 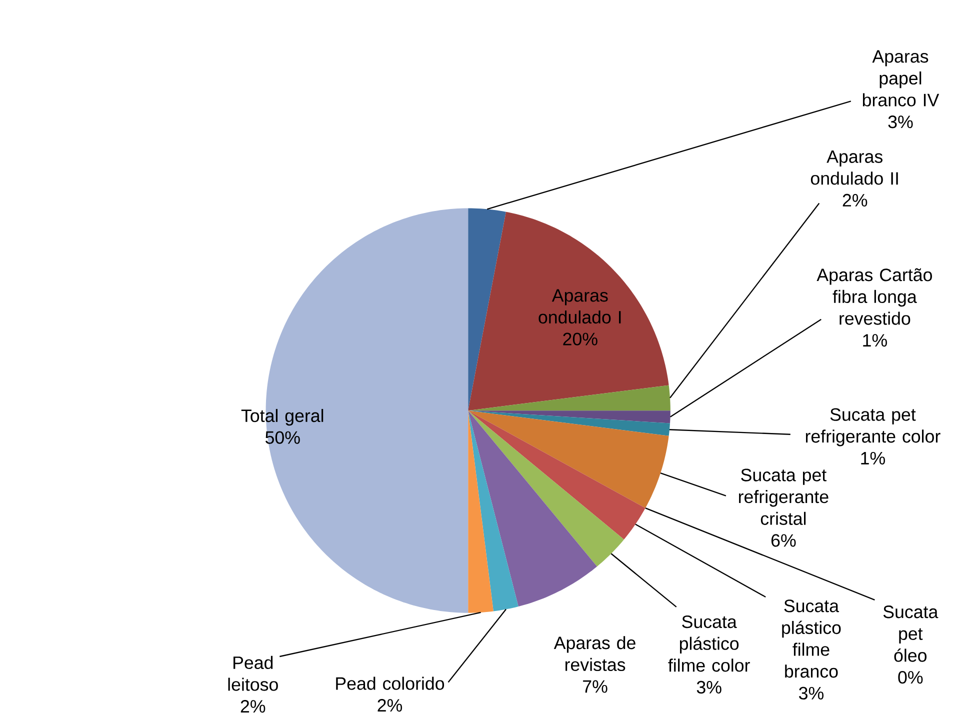 I want to click on slice-label: Total geral, so click(x=282, y=417).